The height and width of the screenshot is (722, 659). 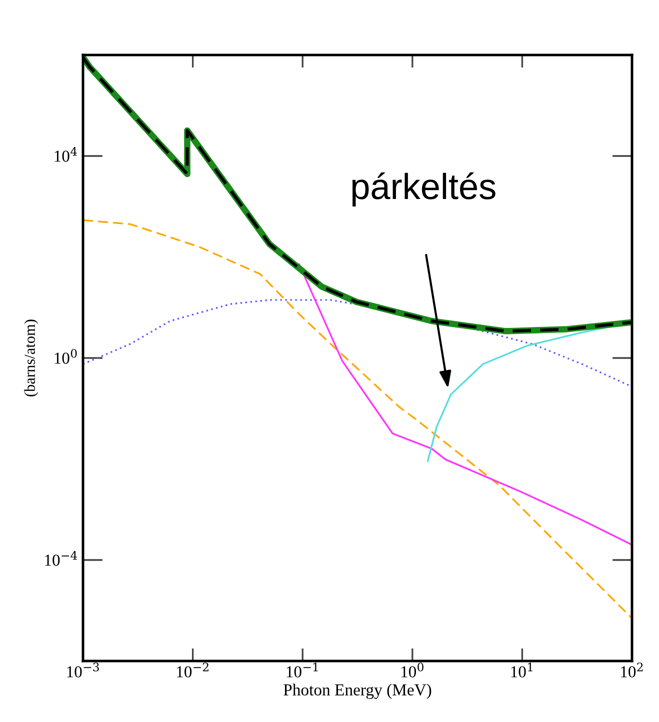 What do you see at coordinates (83, 670) in the screenshot?
I see `x-tick-label: 10$^{−3}$` at bounding box center [83, 670].